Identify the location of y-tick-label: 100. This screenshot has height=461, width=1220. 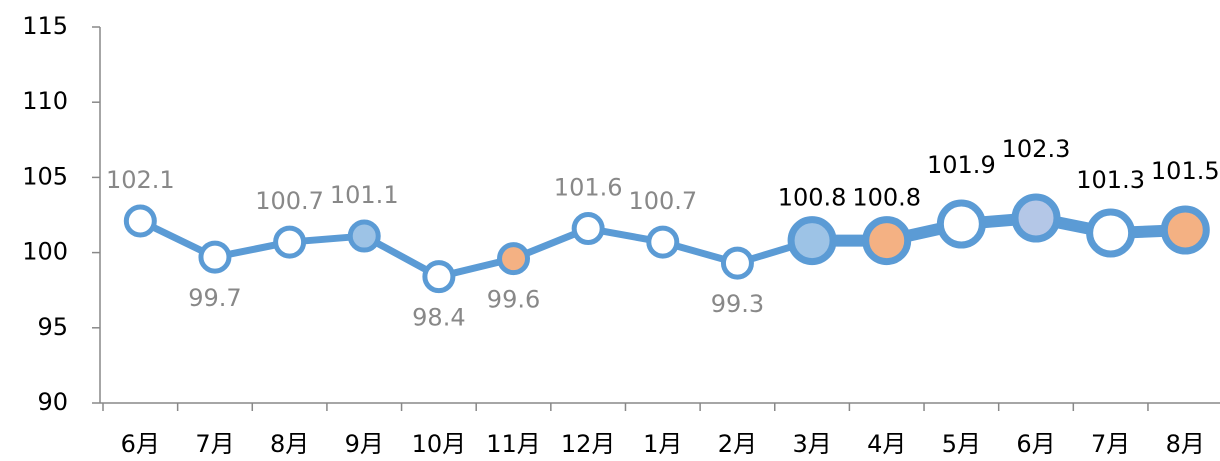
(45, 252).